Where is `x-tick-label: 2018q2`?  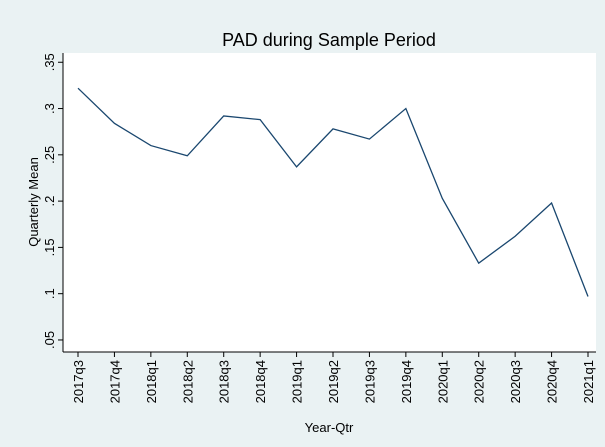 x-tick-label: 2018q2 is located at coordinates (187, 381).